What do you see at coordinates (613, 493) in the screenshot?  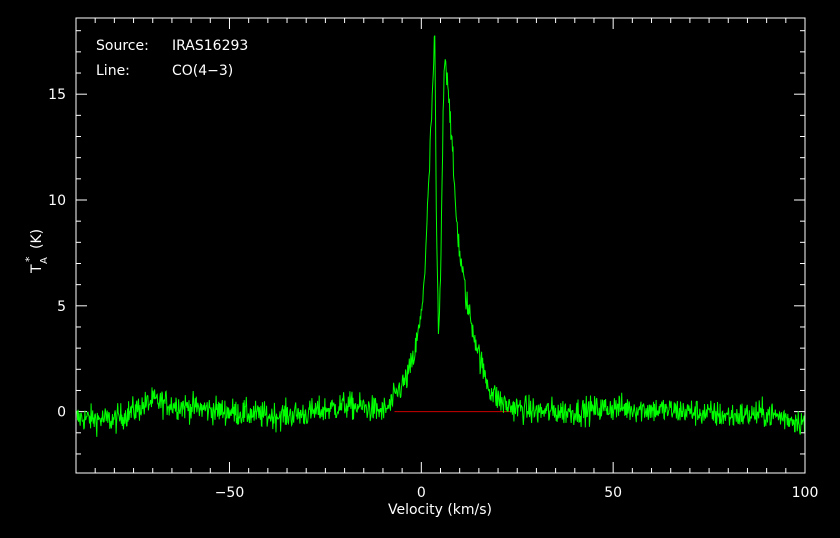 I see `x-tick-label: 50` at bounding box center [613, 493].